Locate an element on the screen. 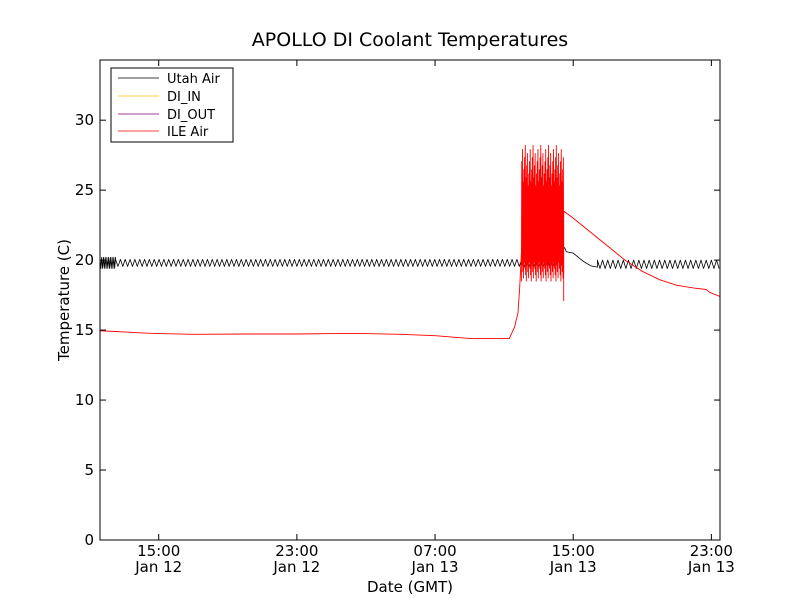 The width and height of the screenshot is (800, 600). legend-label-di-in: DI_IN is located at coordinates (184, 97).